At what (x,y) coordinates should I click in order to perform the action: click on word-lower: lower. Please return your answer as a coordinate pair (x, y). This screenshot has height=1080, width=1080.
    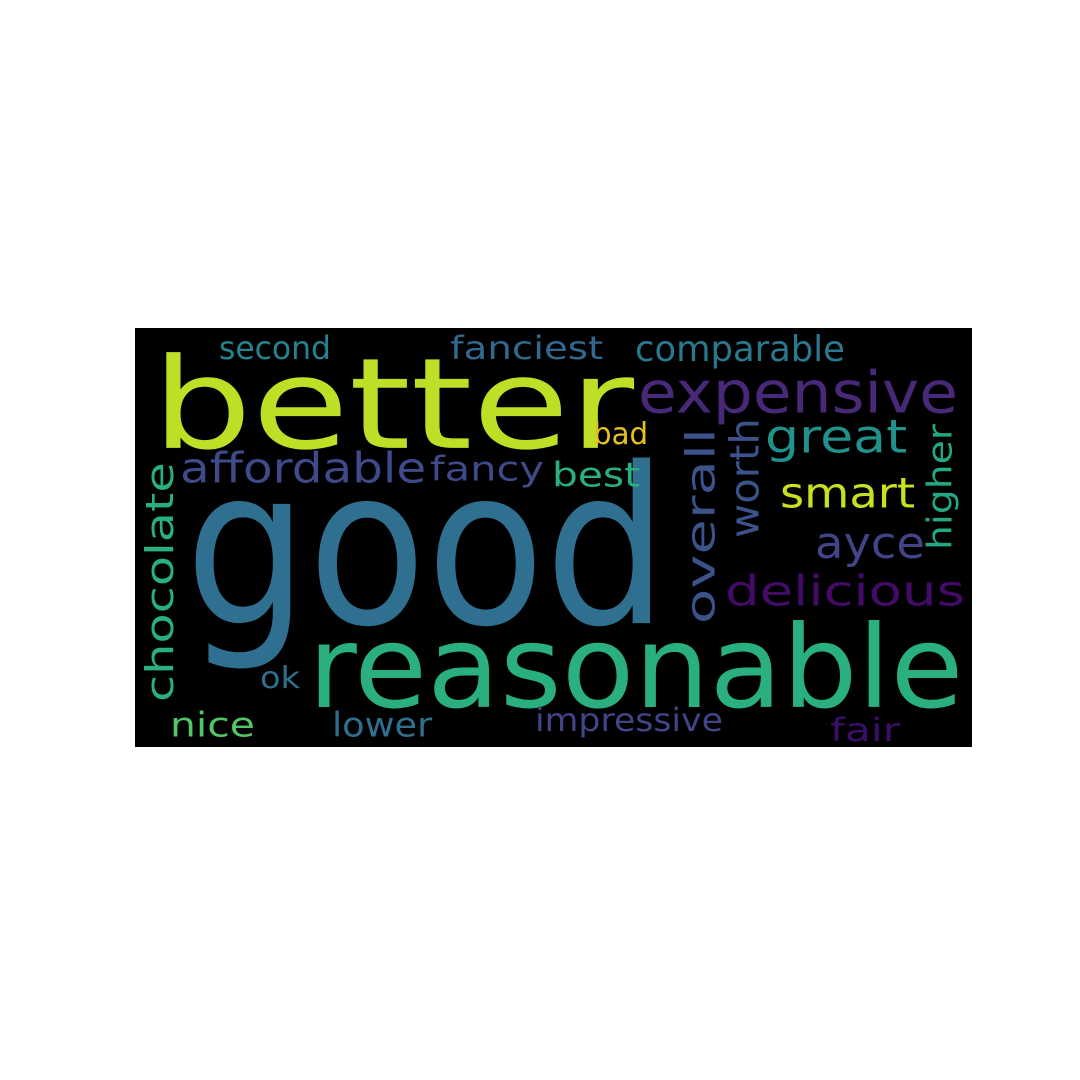
    Looking at the image, I should click on (382, 724).